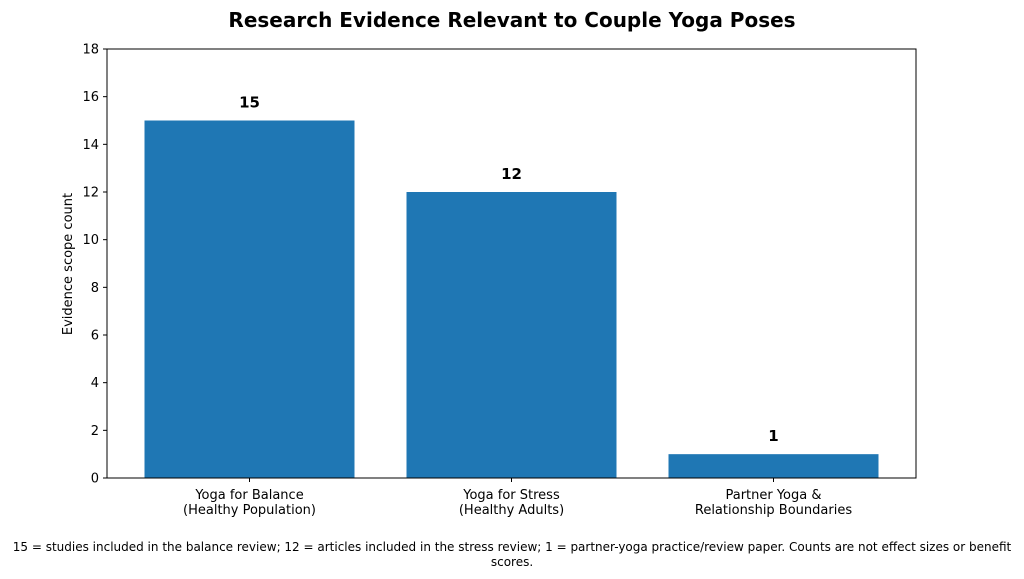 The width and height of the screenshot is (1024, 579). I want to click on data-label-3: 1, so click(773, 436).